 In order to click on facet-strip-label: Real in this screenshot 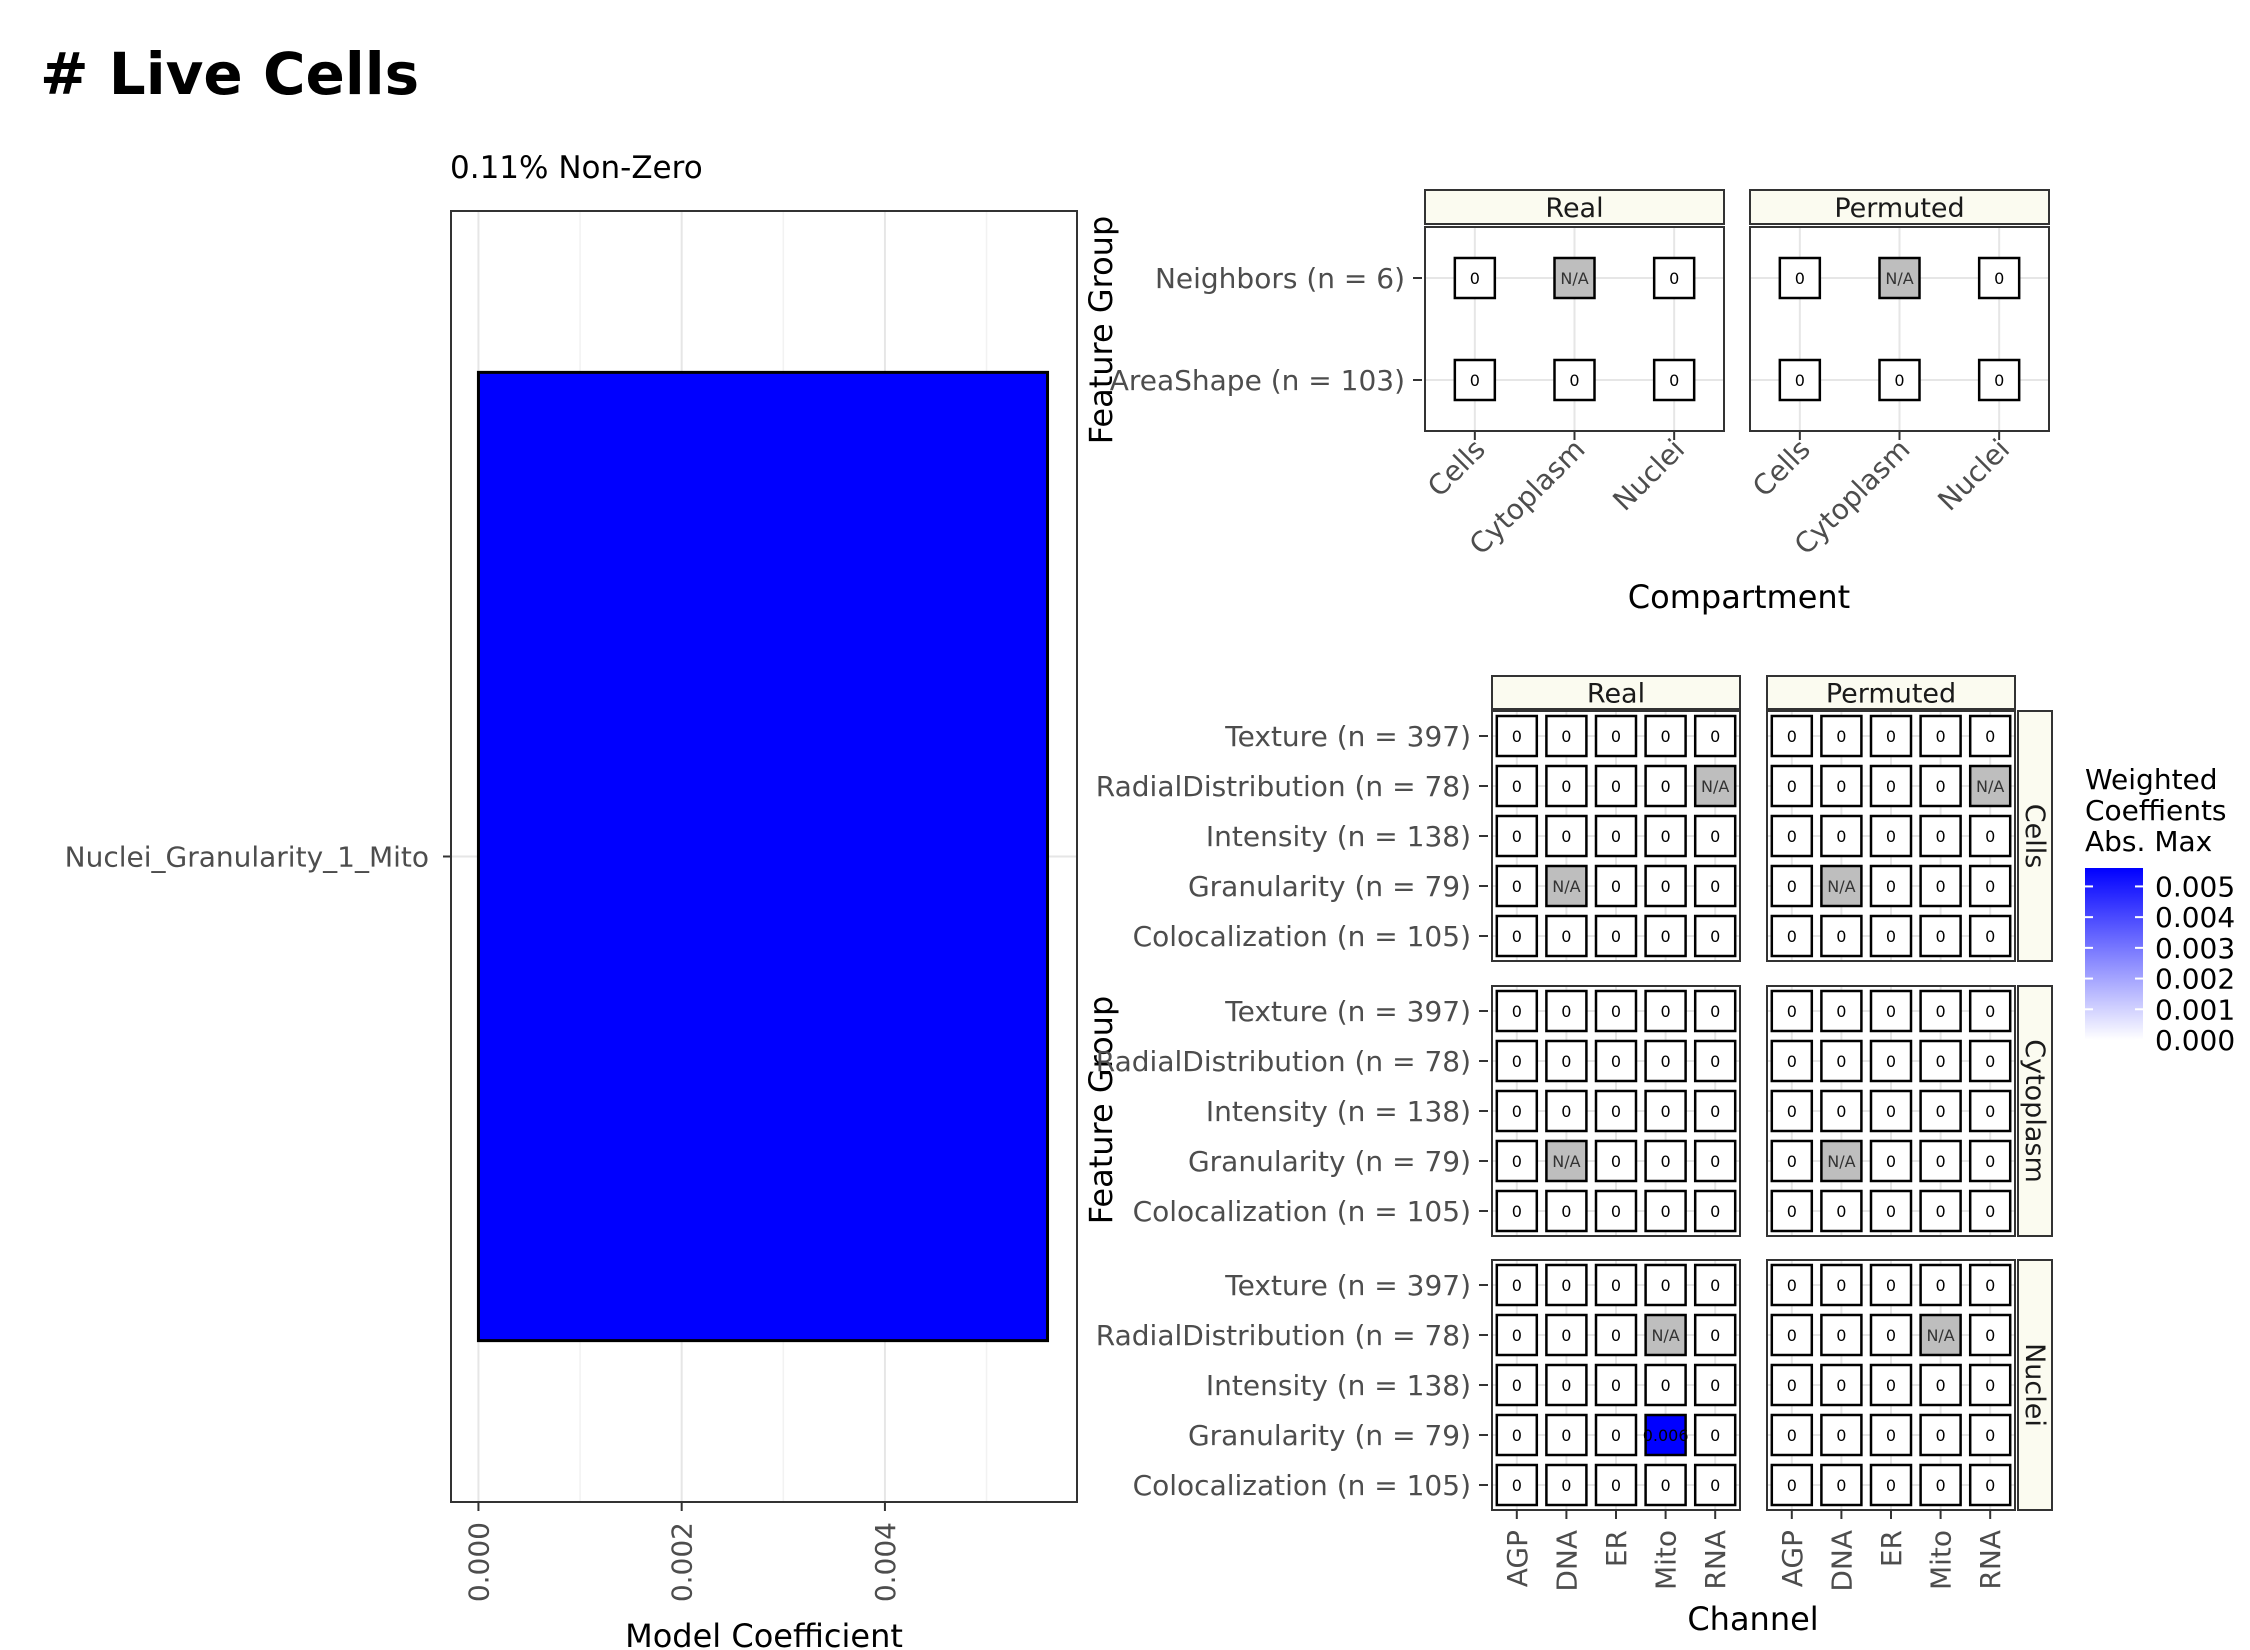, I will do `click(1616, 694)`.